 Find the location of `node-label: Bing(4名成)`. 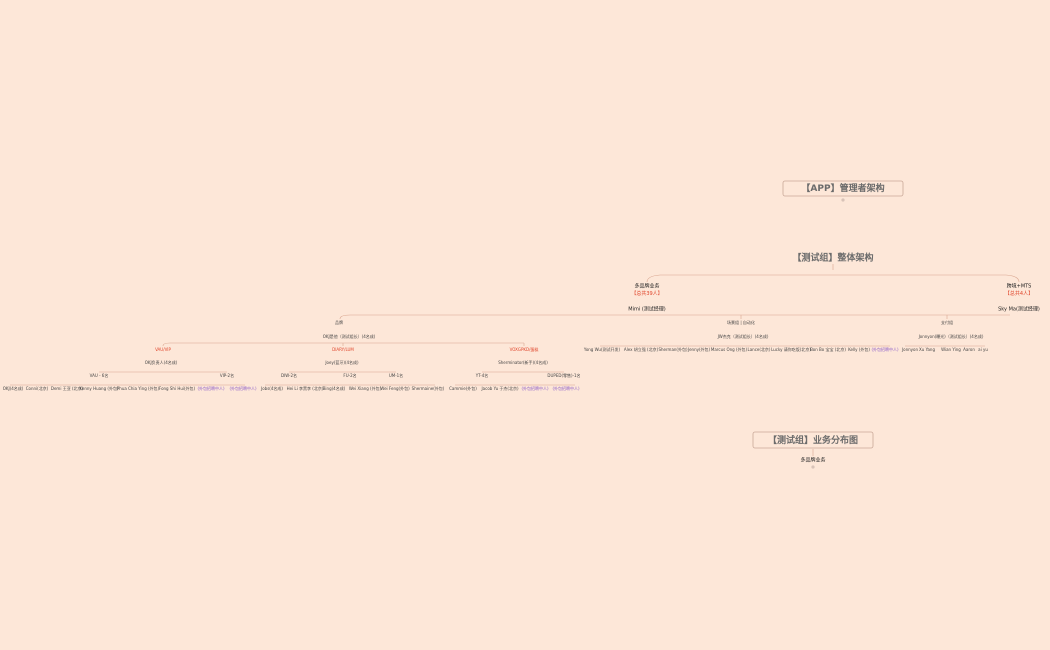

node-label: Bing(4名成) is located at coordinates (334, 388).